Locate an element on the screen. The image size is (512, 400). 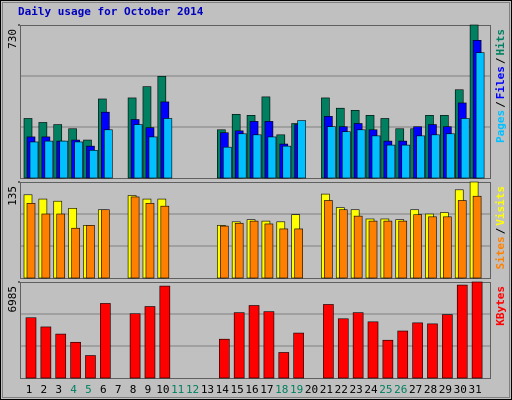
x-tick-label: 19 is located at coordinates (296, 389).